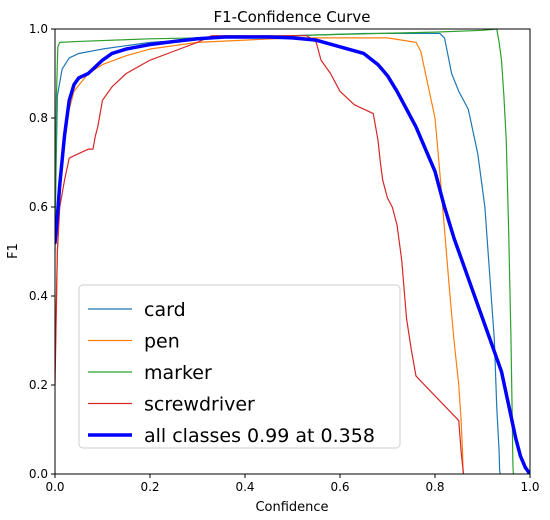 Image resolution: width=550 pixels, height=520 pixels. I want to click on legend-label-marker: marker, so click(178, 373).